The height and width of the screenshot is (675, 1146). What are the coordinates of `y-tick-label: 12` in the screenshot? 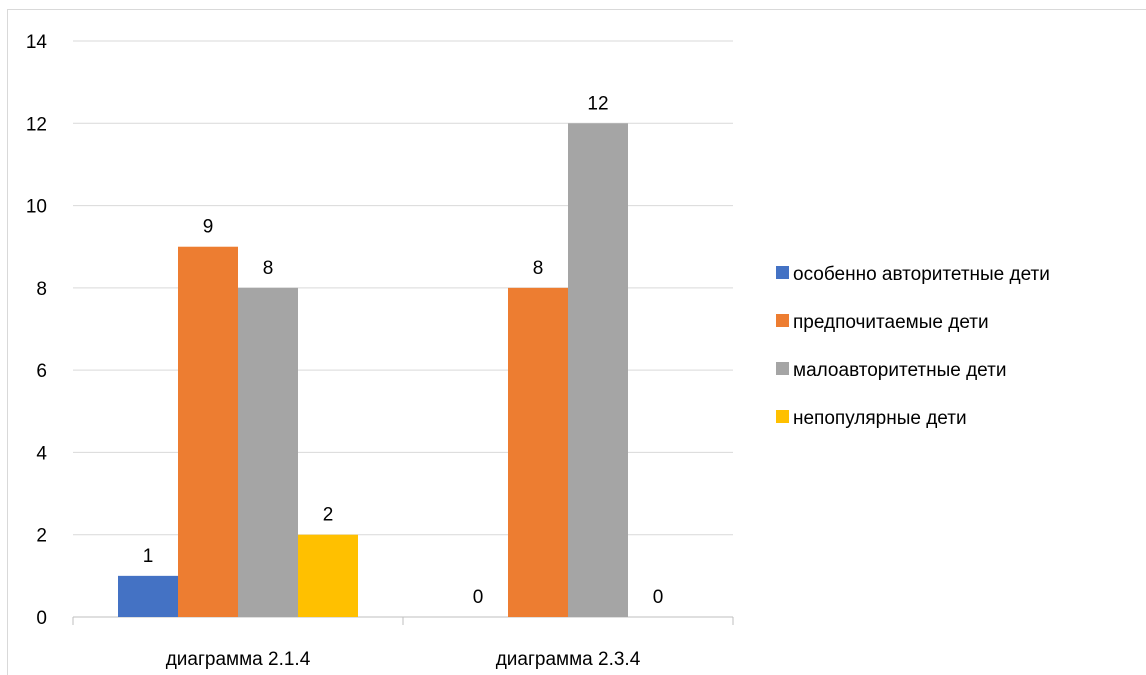 It's located at (36, 124).